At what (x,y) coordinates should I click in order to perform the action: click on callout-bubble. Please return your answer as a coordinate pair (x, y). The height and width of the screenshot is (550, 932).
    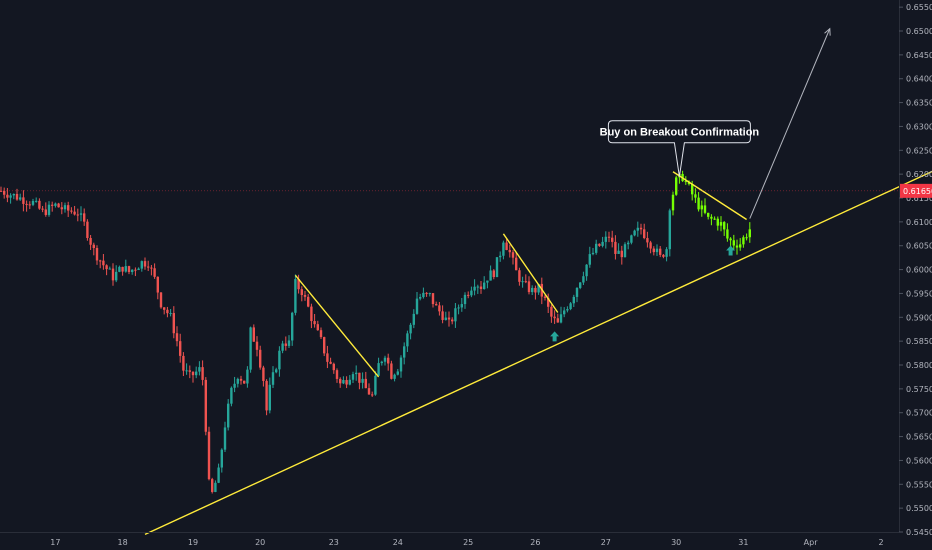
    Looking at the image, I should click on (679, 148).